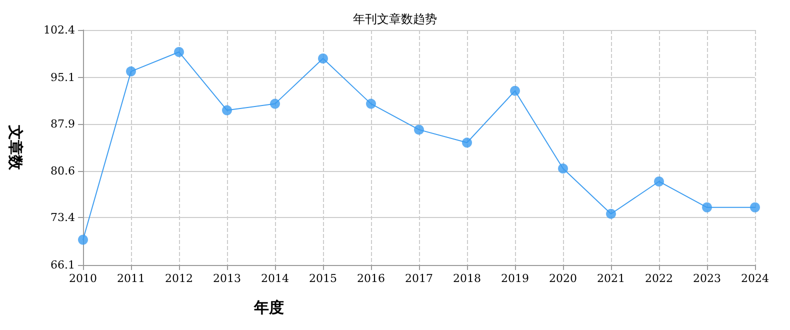  Describe the element at coordinates (62, 123) in the screenshot. I see `y-tick-label: 87.9` at that location.